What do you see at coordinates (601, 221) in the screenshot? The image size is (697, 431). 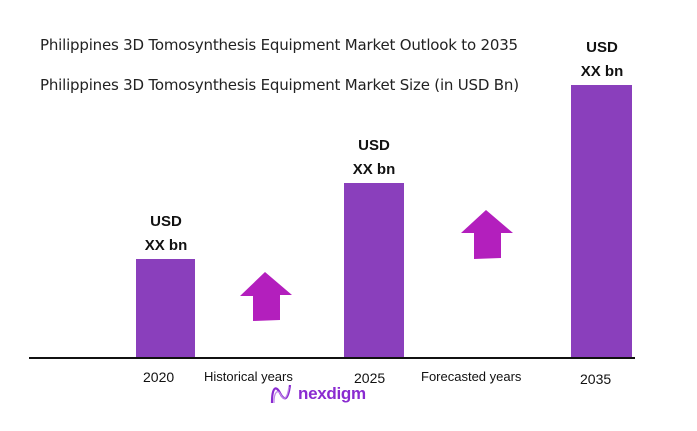 I see `bar-2035` at bounding box center [601, 221].